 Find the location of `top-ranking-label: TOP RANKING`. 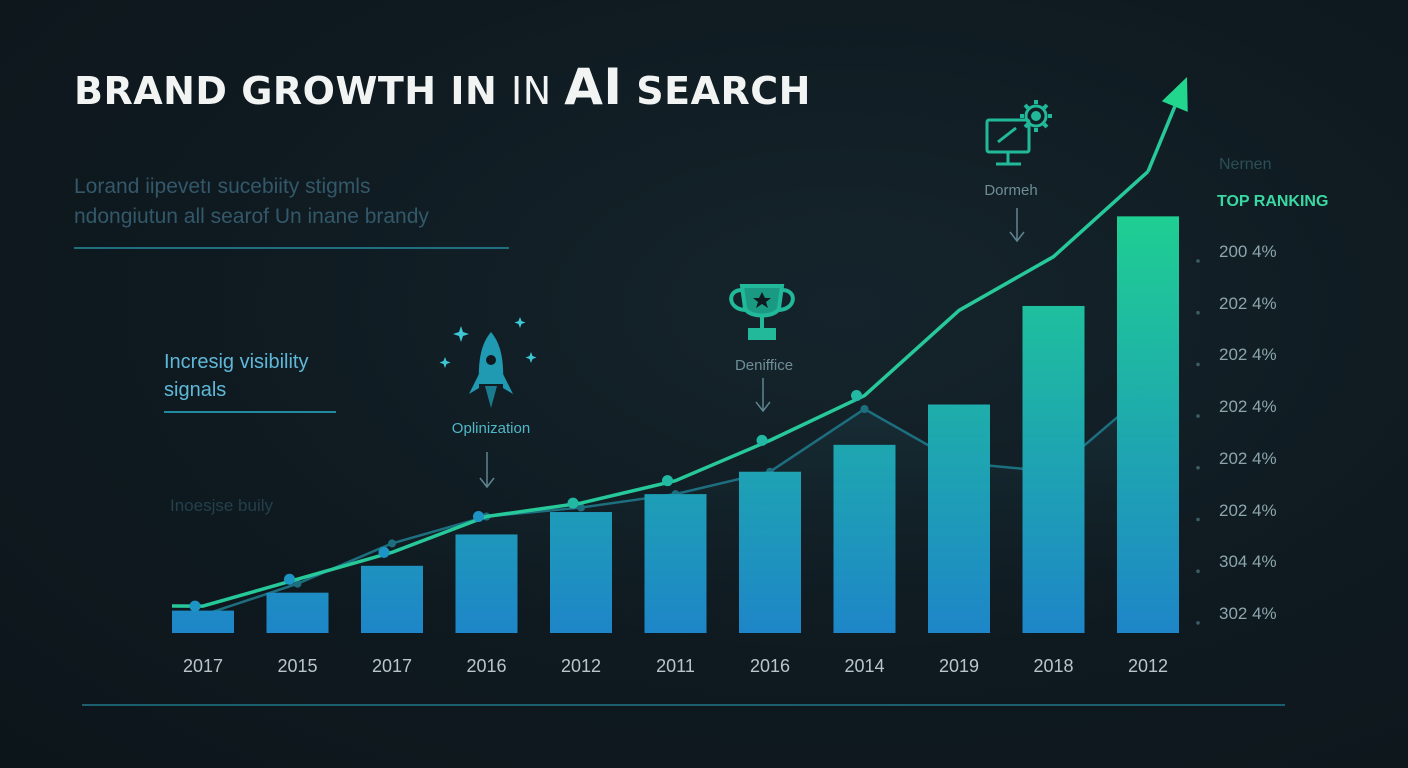

top-ranking-label: TOP RANKING is located at coordinates (1273, 201).